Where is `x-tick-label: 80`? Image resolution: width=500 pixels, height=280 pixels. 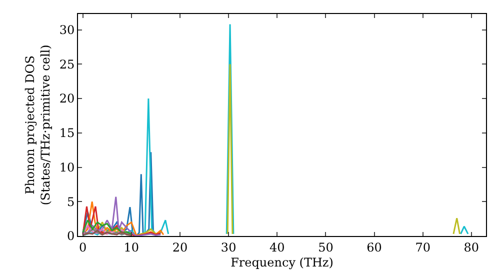 x-tick-label: 80 is located at coordinates (472, 247).